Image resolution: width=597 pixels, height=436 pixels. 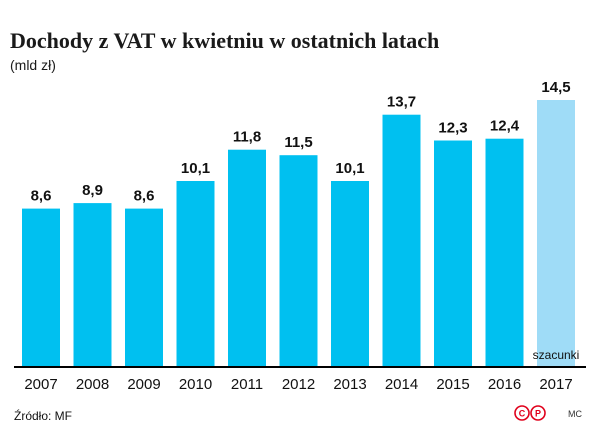 What do you see at coordinates (298, 261) in the screenshot?
I see `bar-2012` at bounding box center [298, 261].